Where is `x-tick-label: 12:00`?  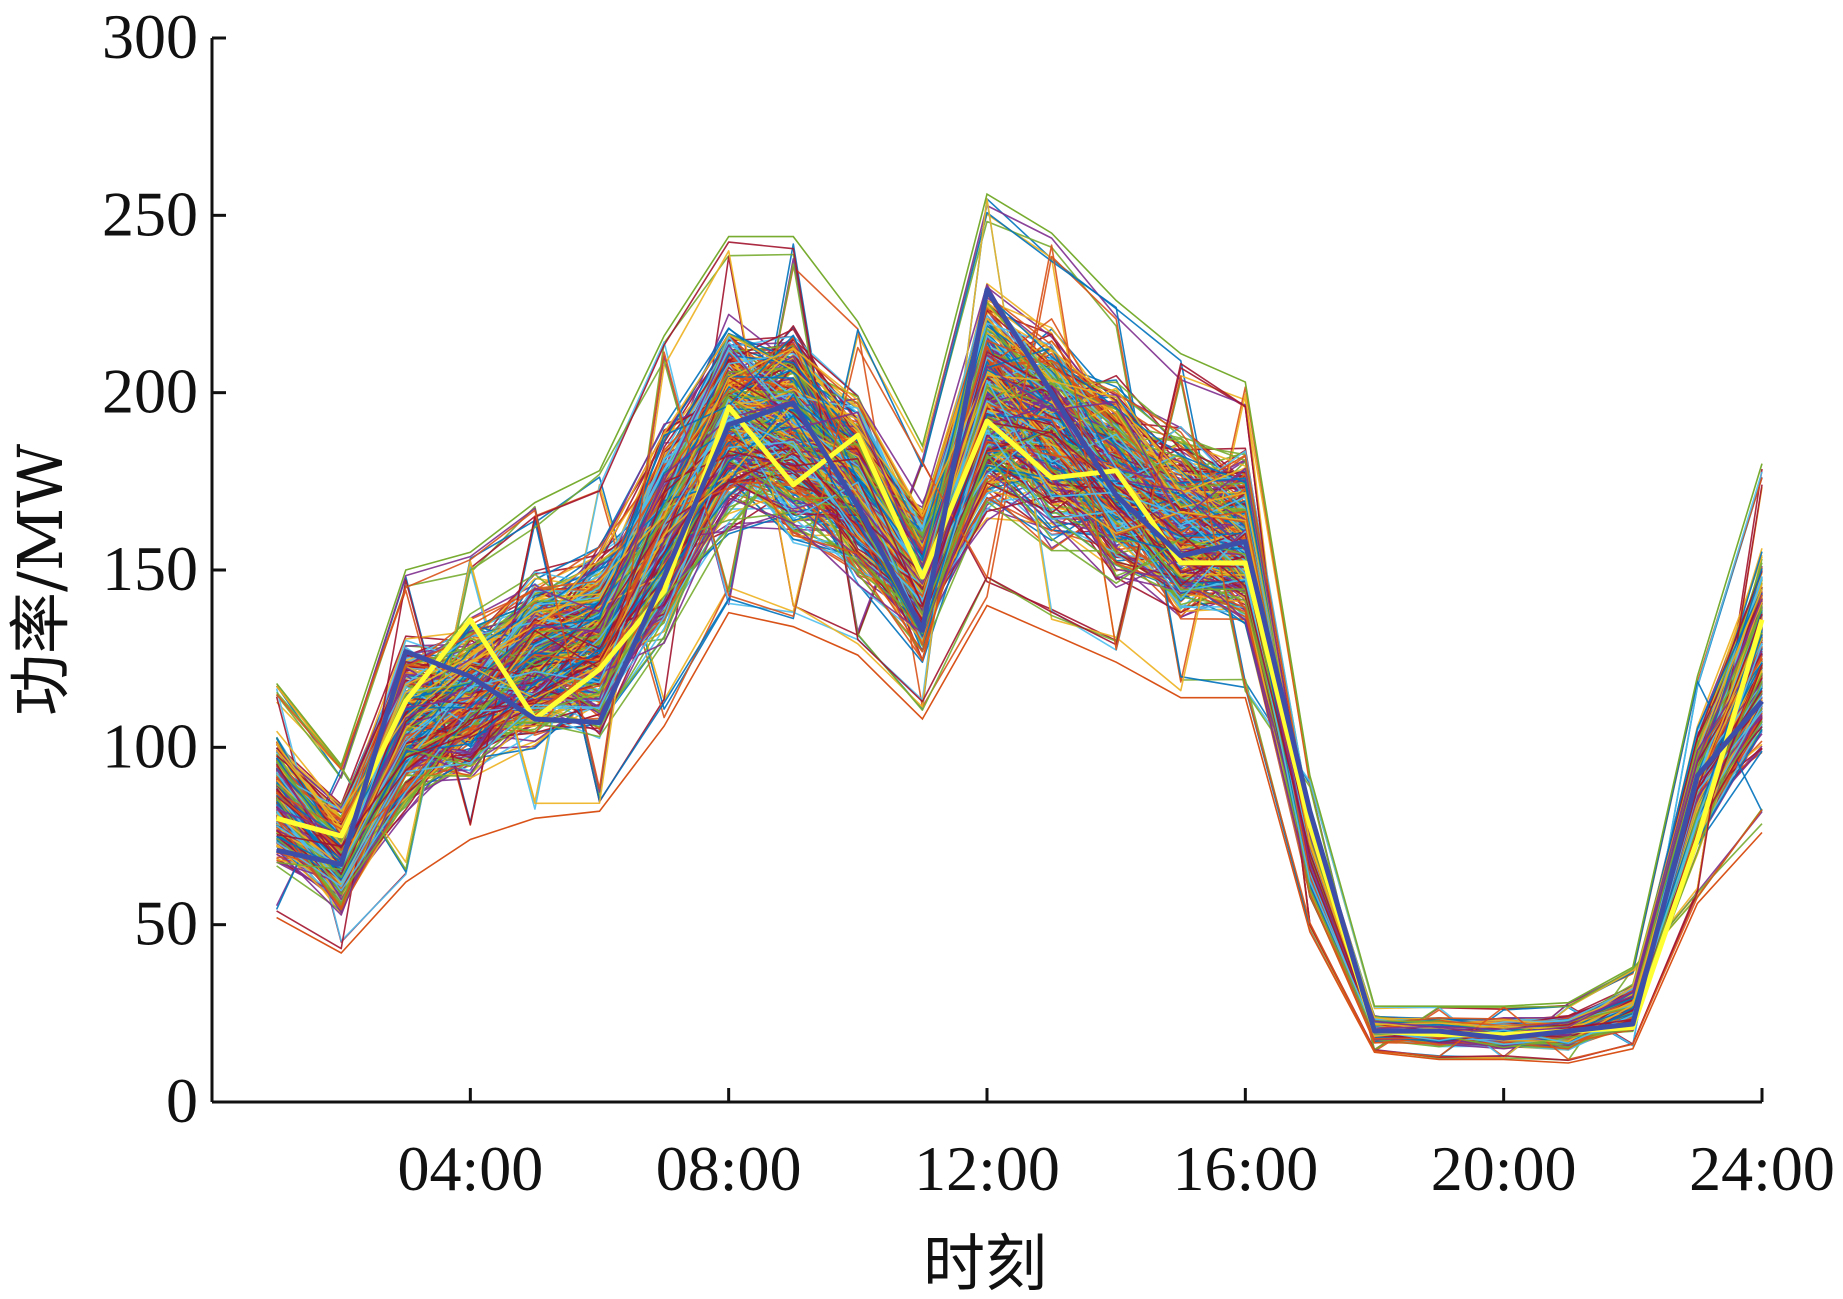
x-tick-label: 12:00 is located at coordinates (987, 1168).